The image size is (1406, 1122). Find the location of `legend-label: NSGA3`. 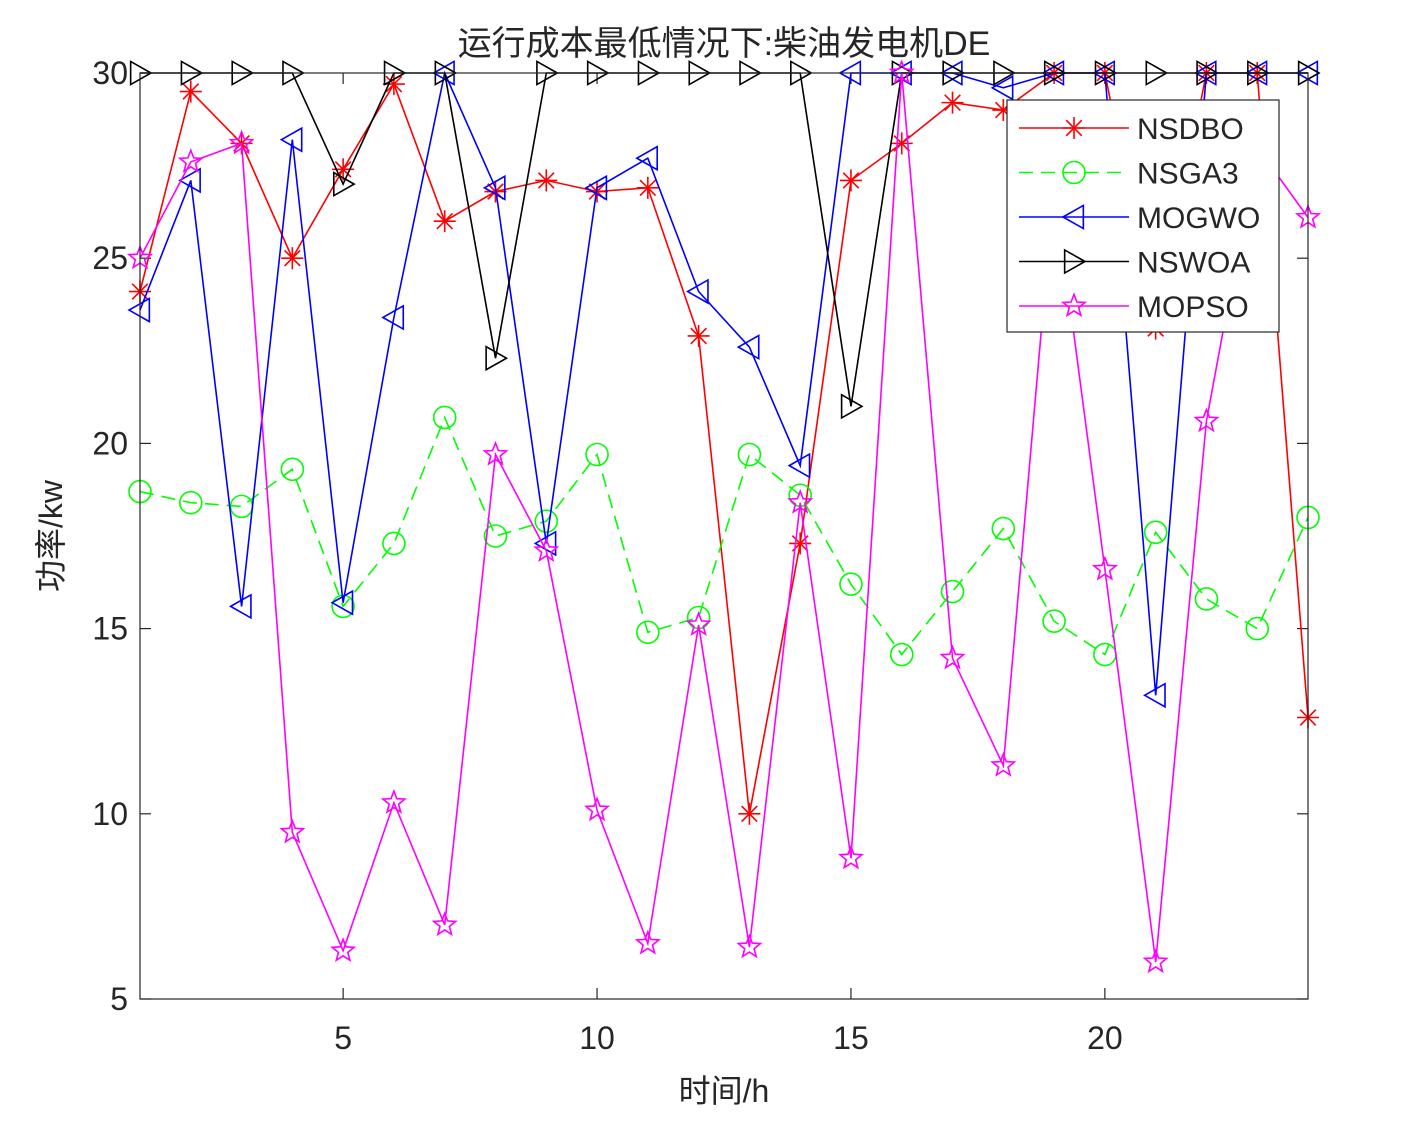

legend-label: NSGA3 is located at coordinates (1188, 174).